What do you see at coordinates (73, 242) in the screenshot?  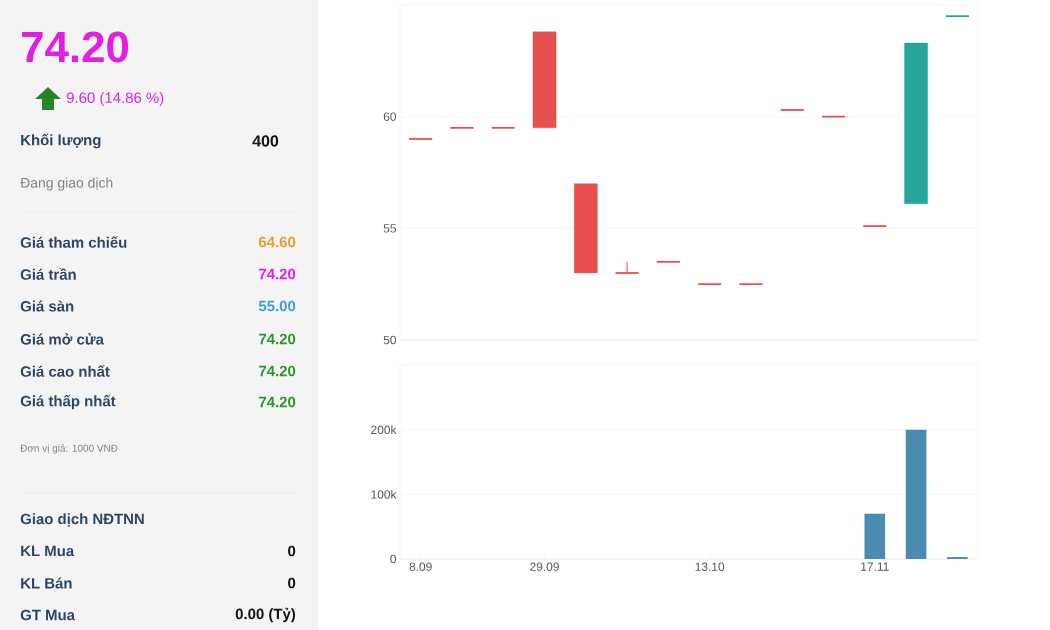 I see `text: Giá tham chiếu` at bounding box center [73, 242].